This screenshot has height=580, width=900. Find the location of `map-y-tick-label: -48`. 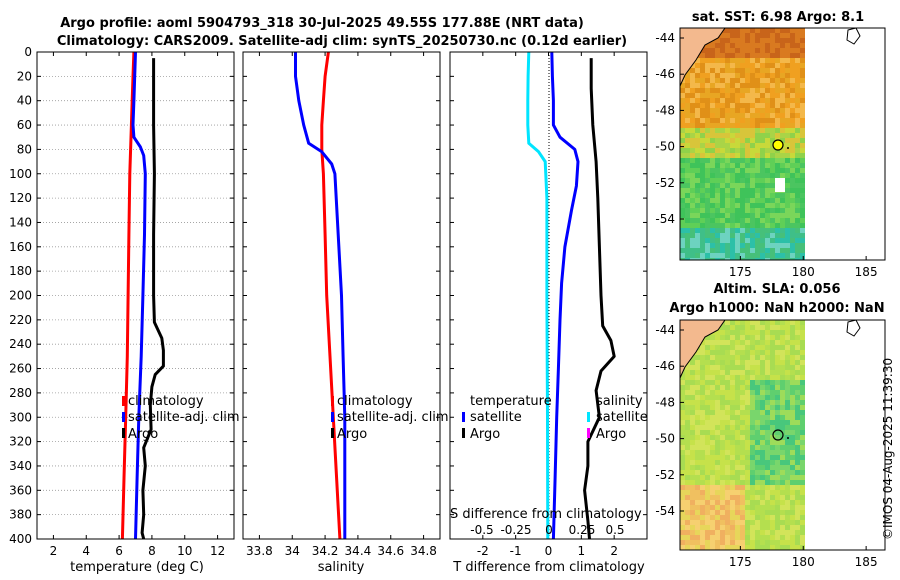

map-y-tick-label: -48 is located at coordinates (665, 110).